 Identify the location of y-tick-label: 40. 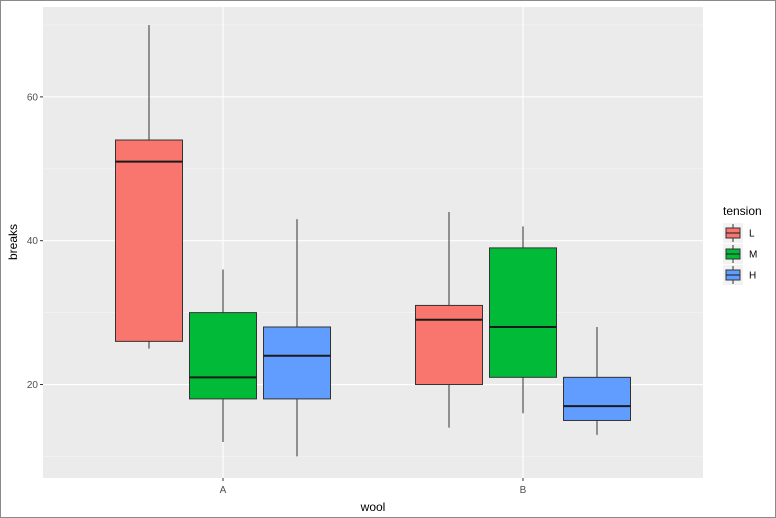
(33, 241).